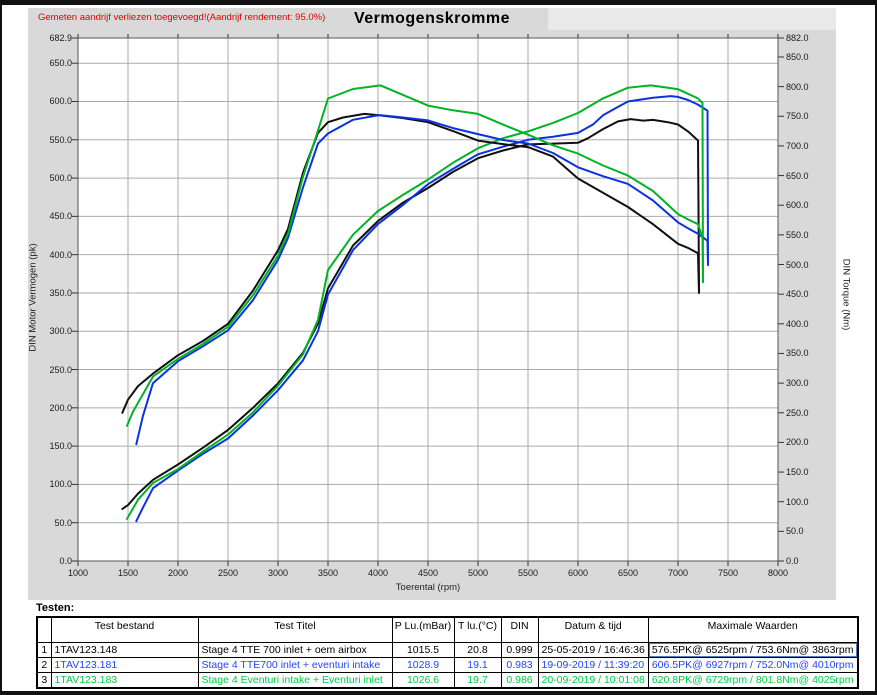  I want to click on x-tick-label: 4500, so click(428, 573).